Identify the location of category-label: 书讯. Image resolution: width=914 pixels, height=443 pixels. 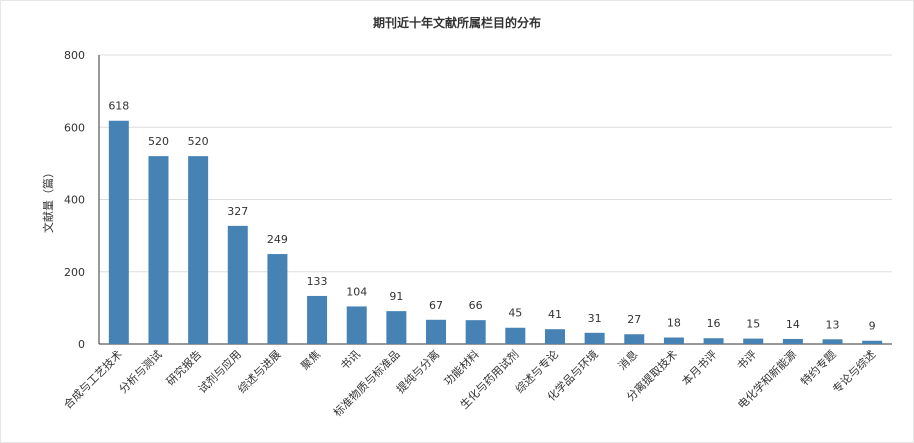
(350, 360).